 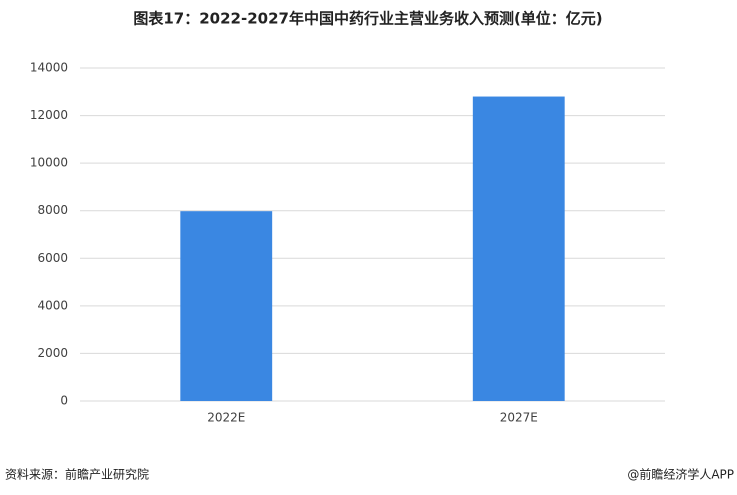 What do you see at coordinates (77, 474) in the screenshot?
I see `source-note: 资料来源：前瞻产业研究院` at bounding box center [77, 474].